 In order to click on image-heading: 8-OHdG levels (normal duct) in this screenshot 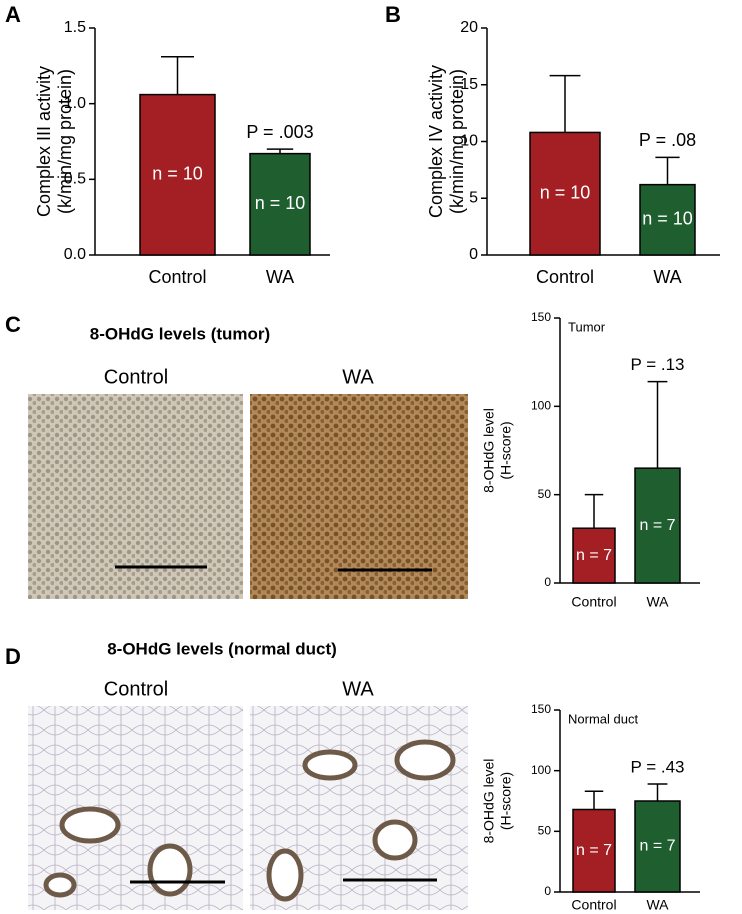, I will do `click(222, 648)`.